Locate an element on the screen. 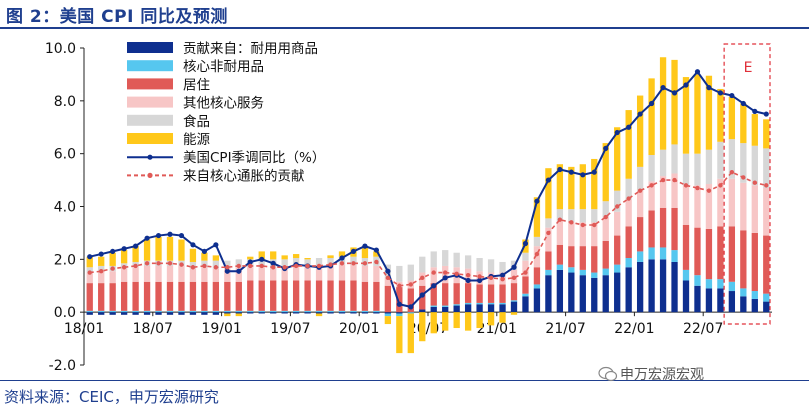 This screenshot has height=410, width=809. y-tick-label: 4.0 is located at coordinates (65, 208).